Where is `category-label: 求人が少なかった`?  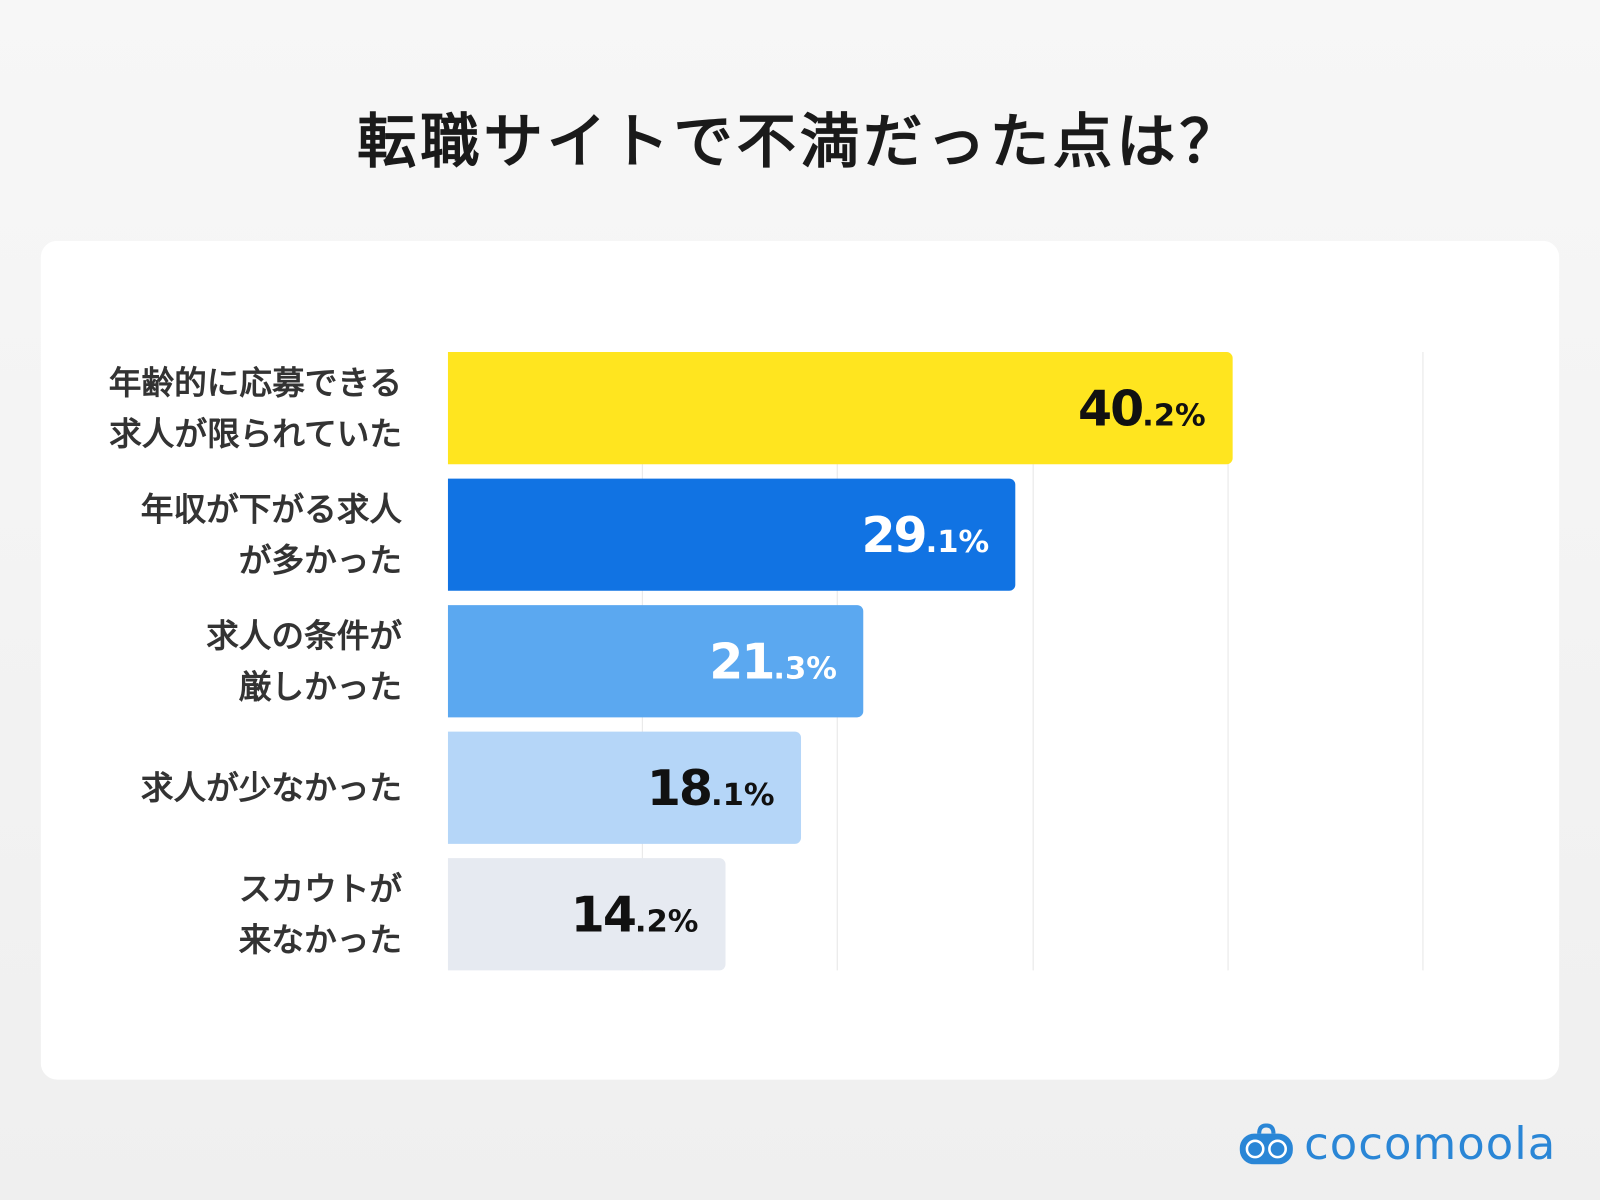
category-label: 求人が少なかった is located at coordinates (271, 788).